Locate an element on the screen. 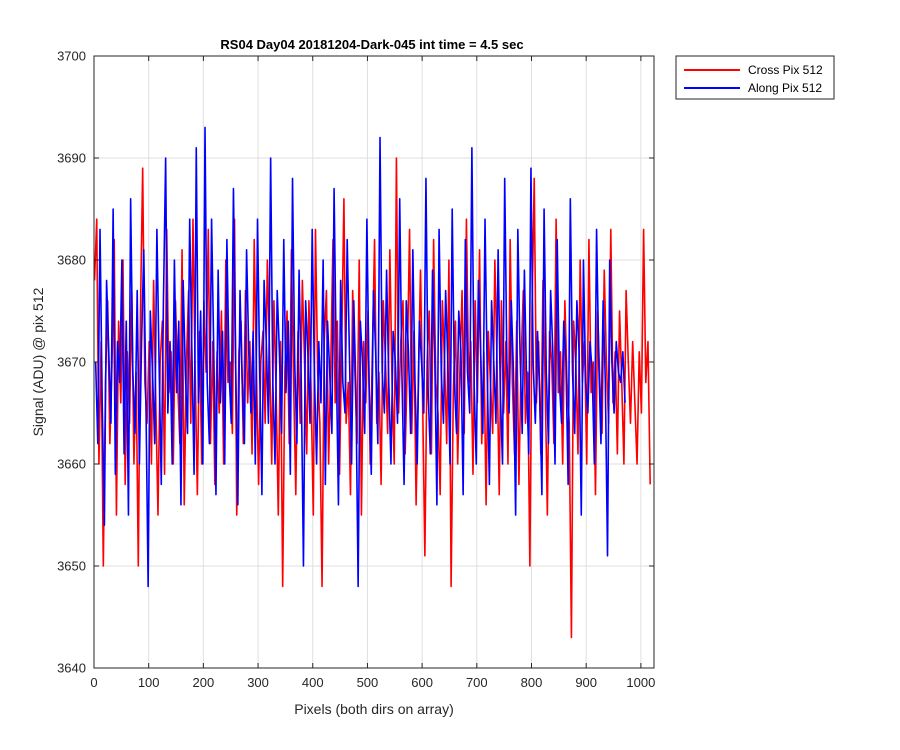 Image resolution: width=900 pixels, height=750 pixels. y-tick-label: 3700 is located at coordinates (71, 56).